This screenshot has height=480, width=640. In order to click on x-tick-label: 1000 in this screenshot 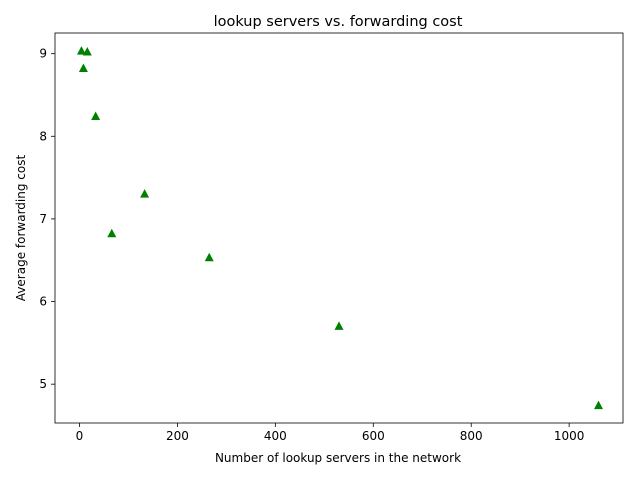, I will do `click(569, 436)`.